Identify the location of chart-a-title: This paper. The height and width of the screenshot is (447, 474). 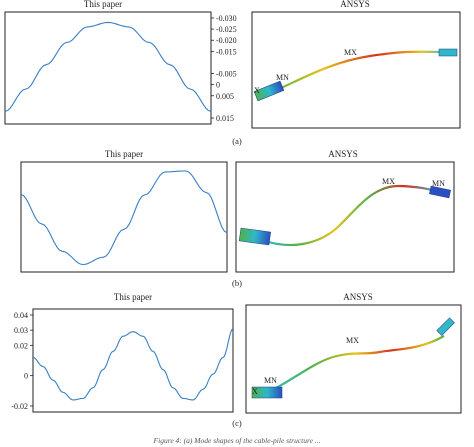
(103, 4).